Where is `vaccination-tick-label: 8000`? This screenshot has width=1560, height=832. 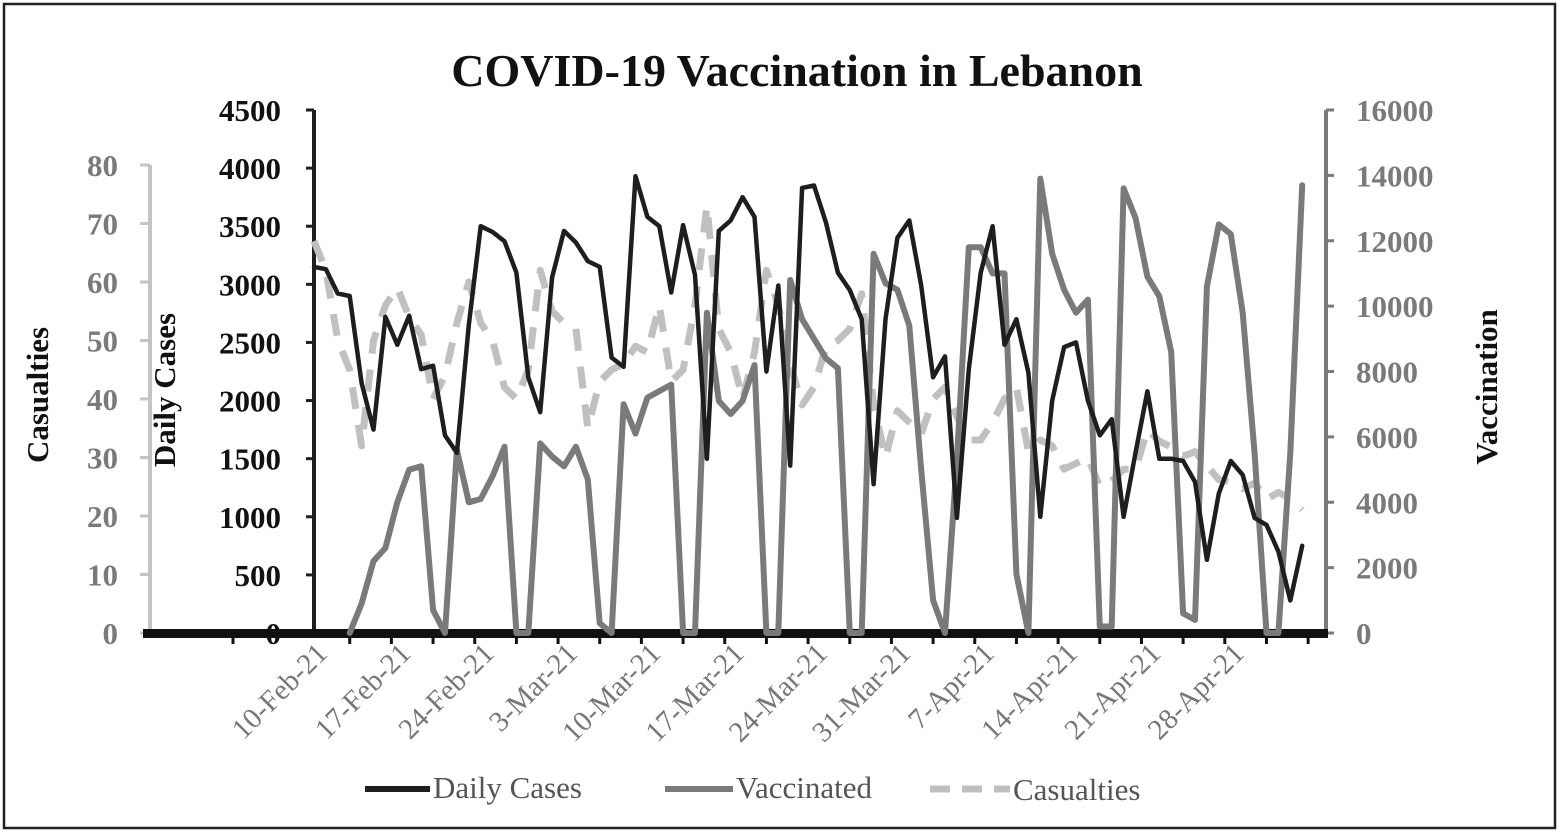 vaccination-tick-label: 8000 is located at coordinates (1387, 372).